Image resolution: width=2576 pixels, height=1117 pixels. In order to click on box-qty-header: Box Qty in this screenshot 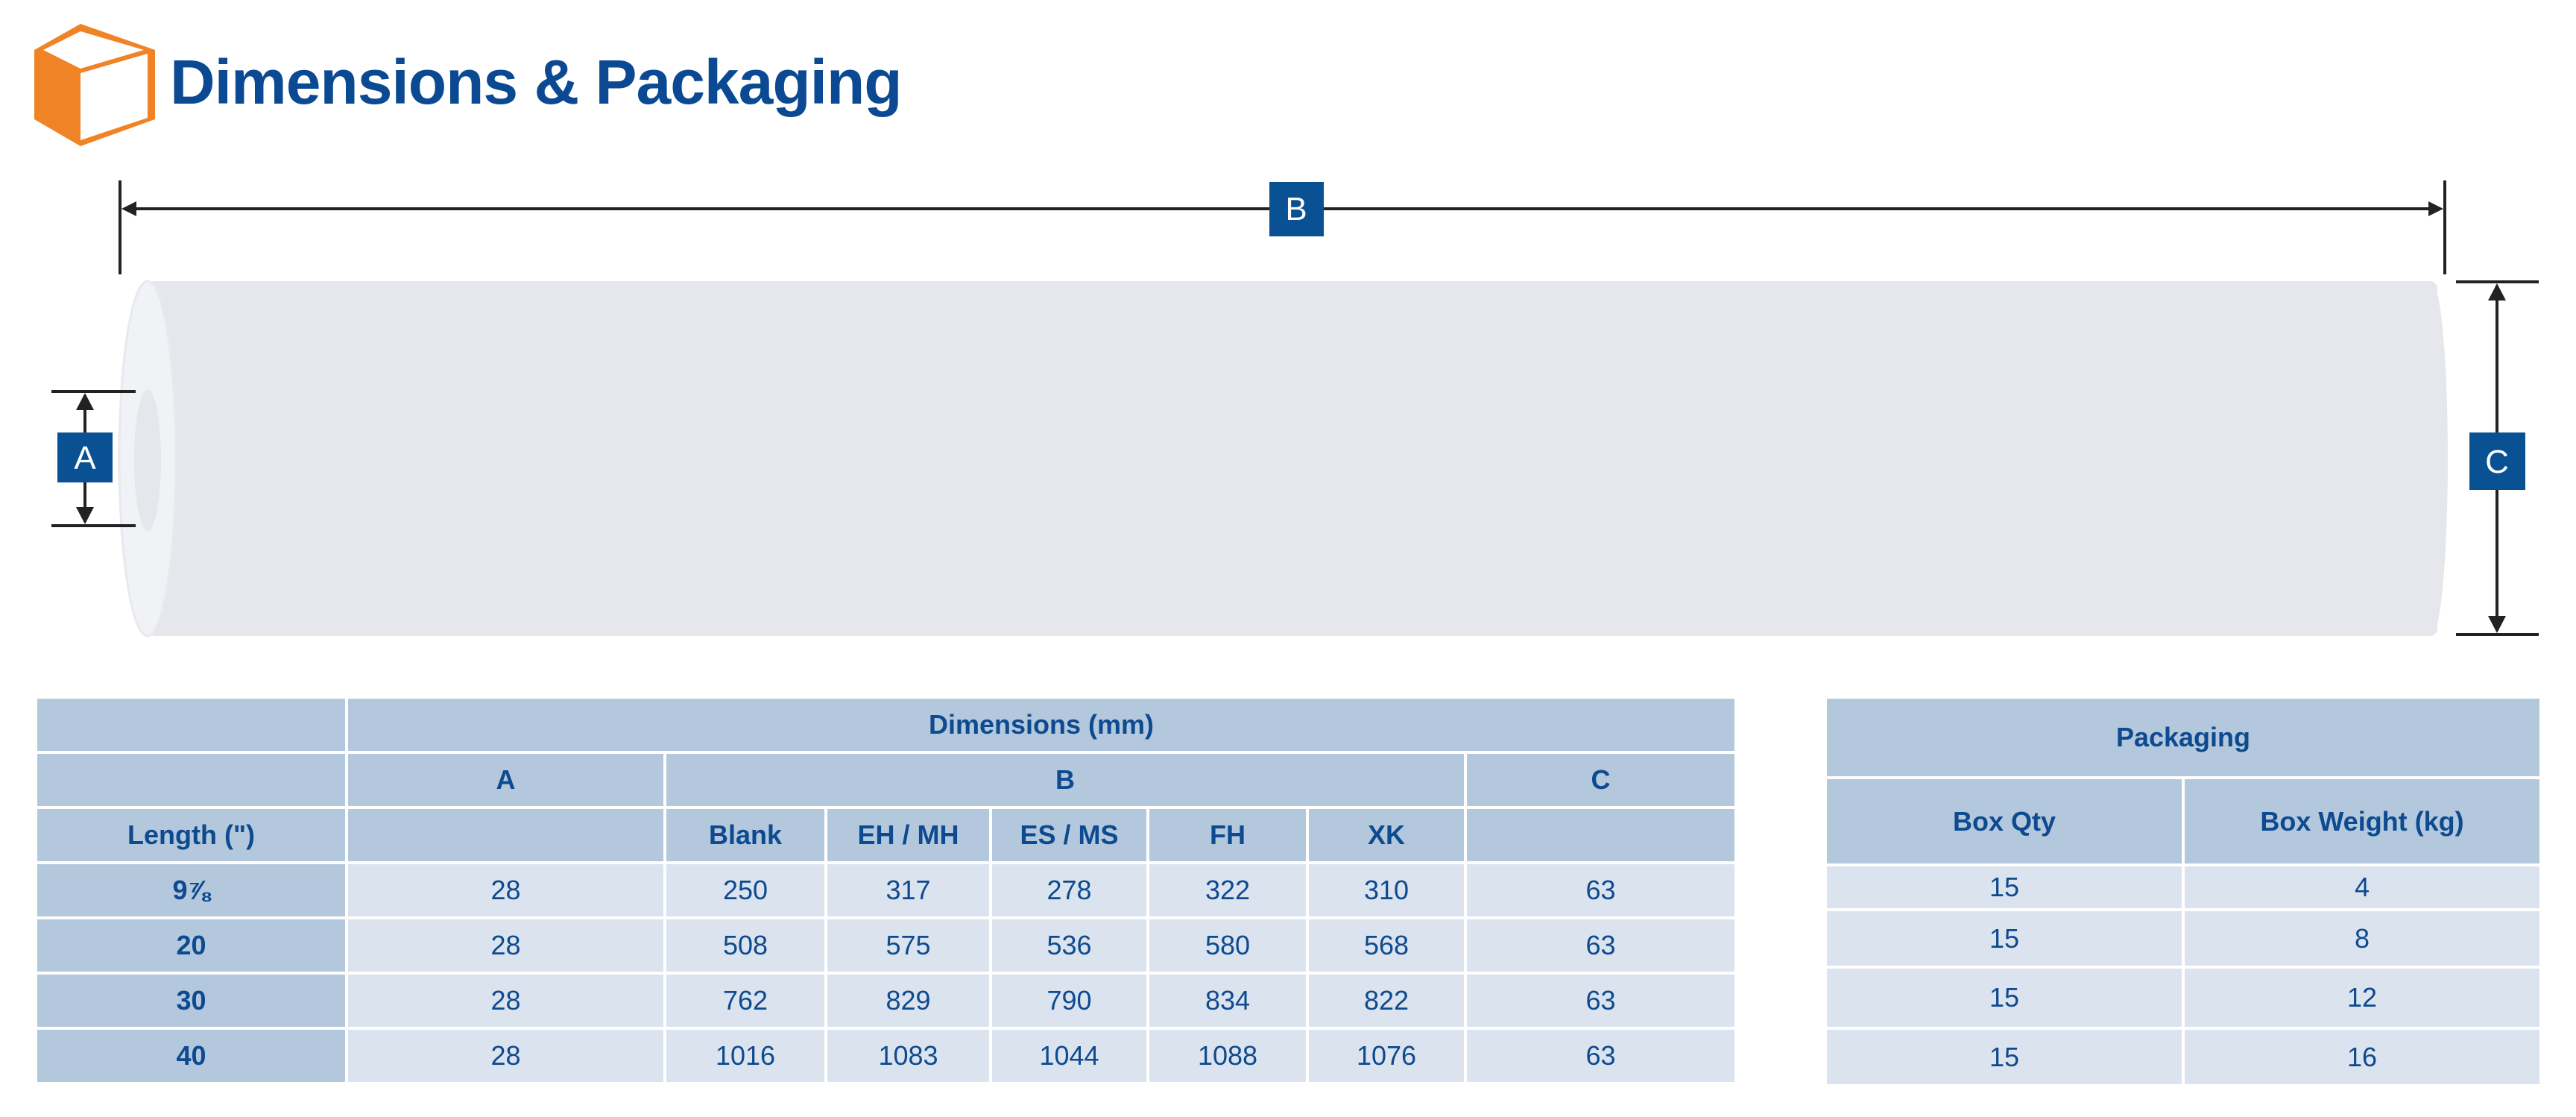, I will do `click(2005, 821)`.